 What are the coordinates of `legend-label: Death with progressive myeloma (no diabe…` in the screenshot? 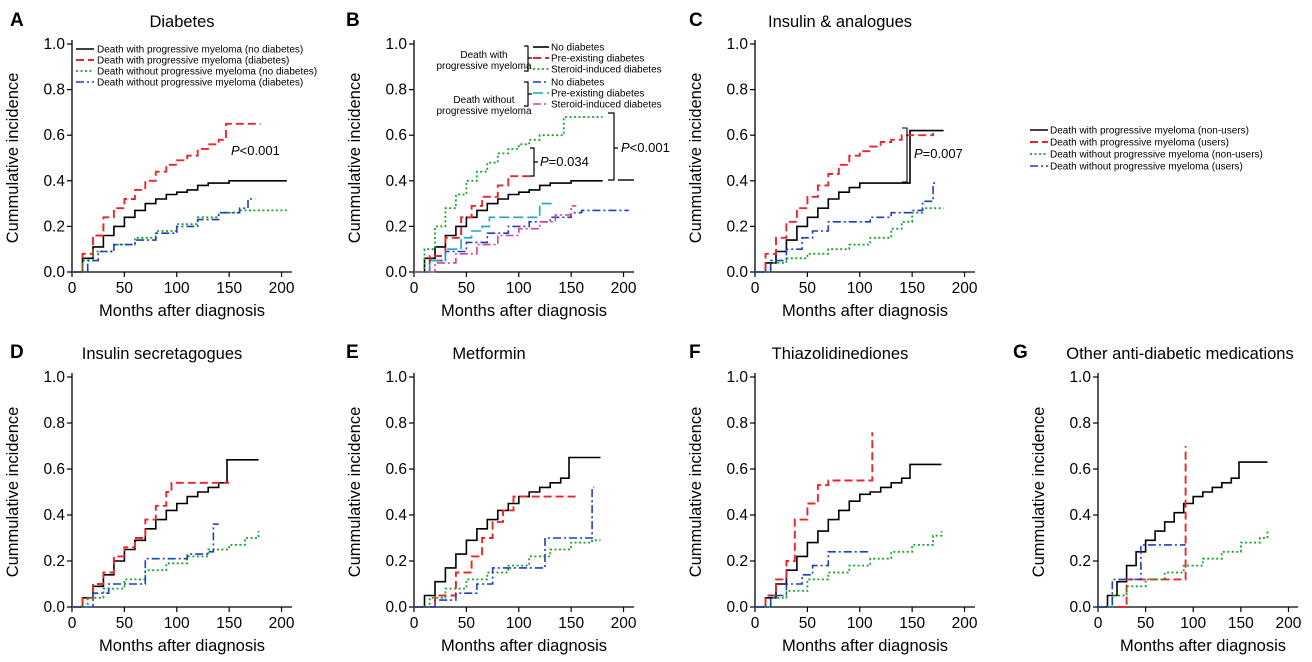 It's located at (200, 50).